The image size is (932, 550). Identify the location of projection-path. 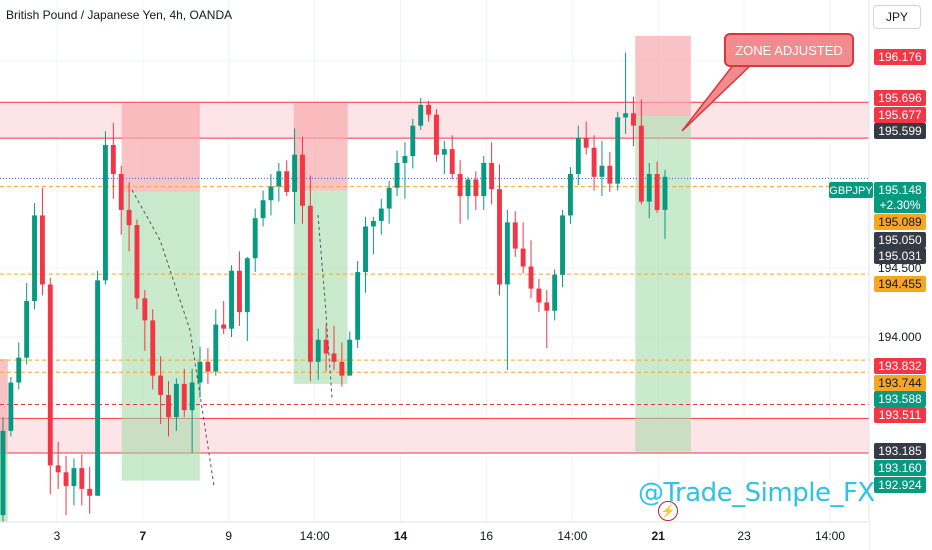
(173, 338).